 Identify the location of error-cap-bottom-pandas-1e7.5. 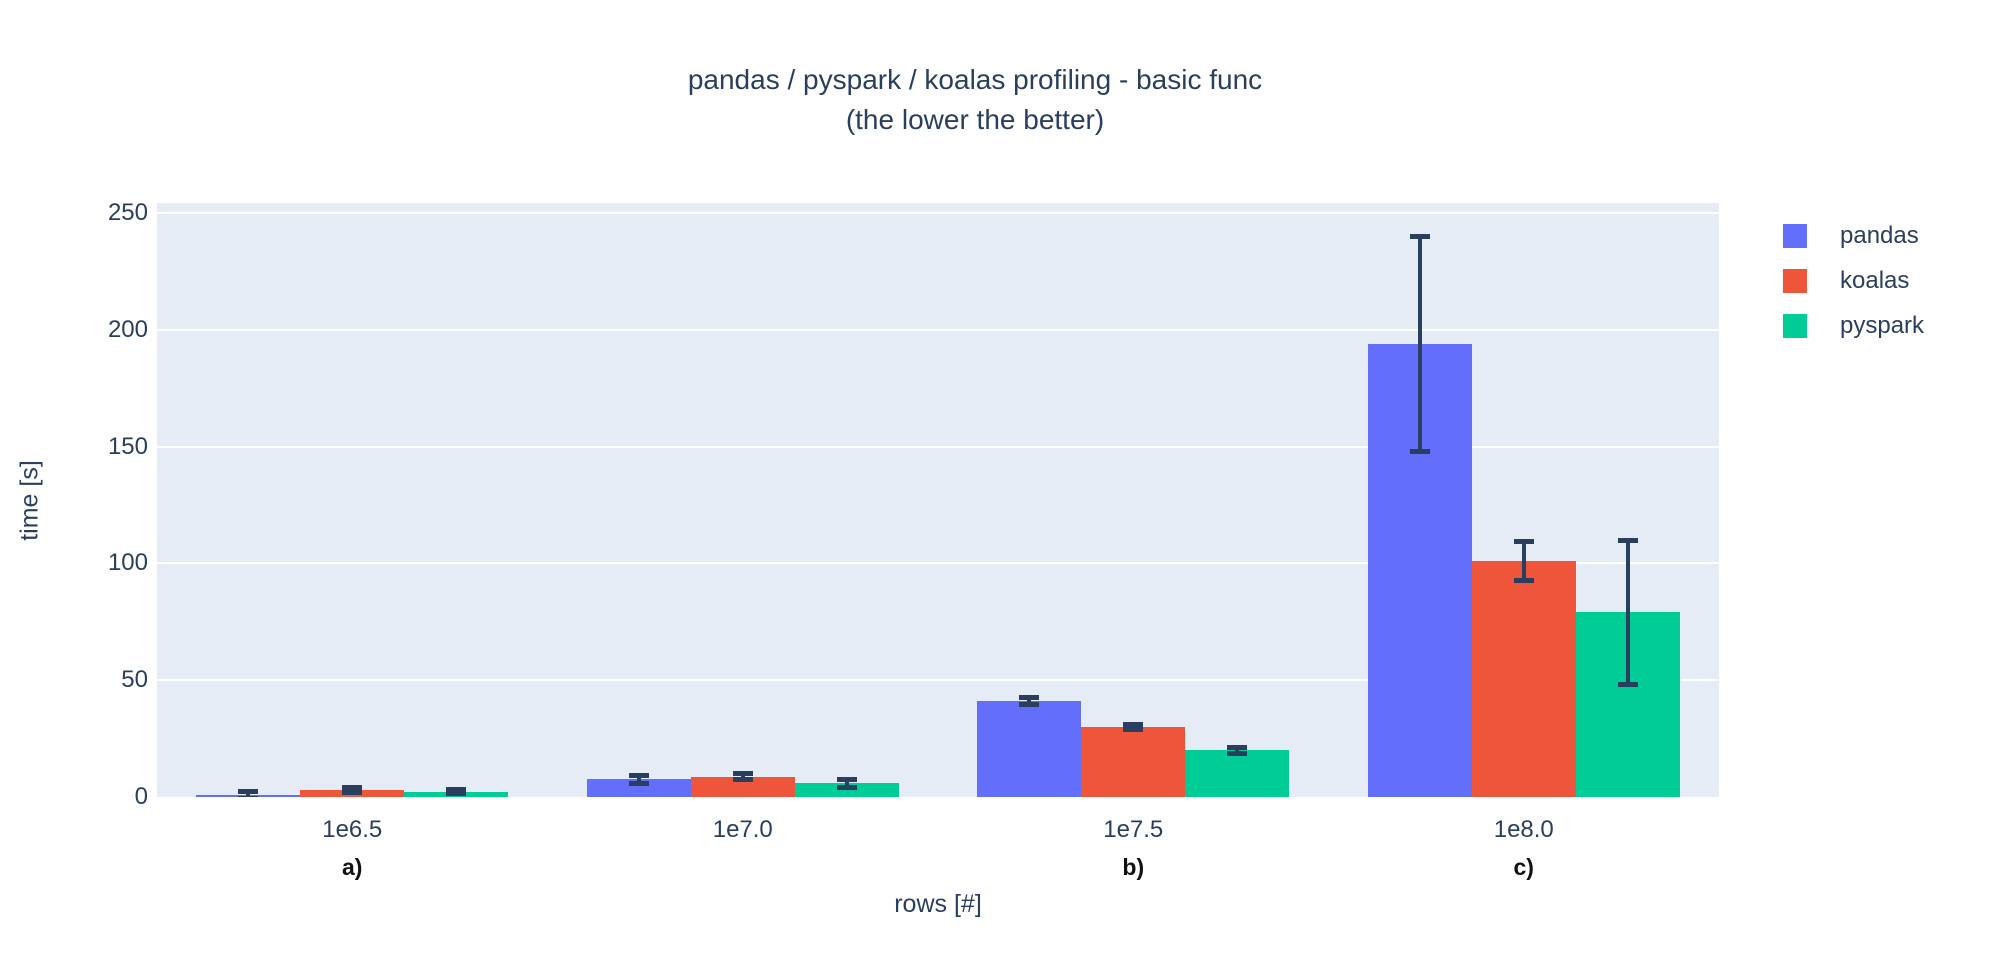
(1029, 705).